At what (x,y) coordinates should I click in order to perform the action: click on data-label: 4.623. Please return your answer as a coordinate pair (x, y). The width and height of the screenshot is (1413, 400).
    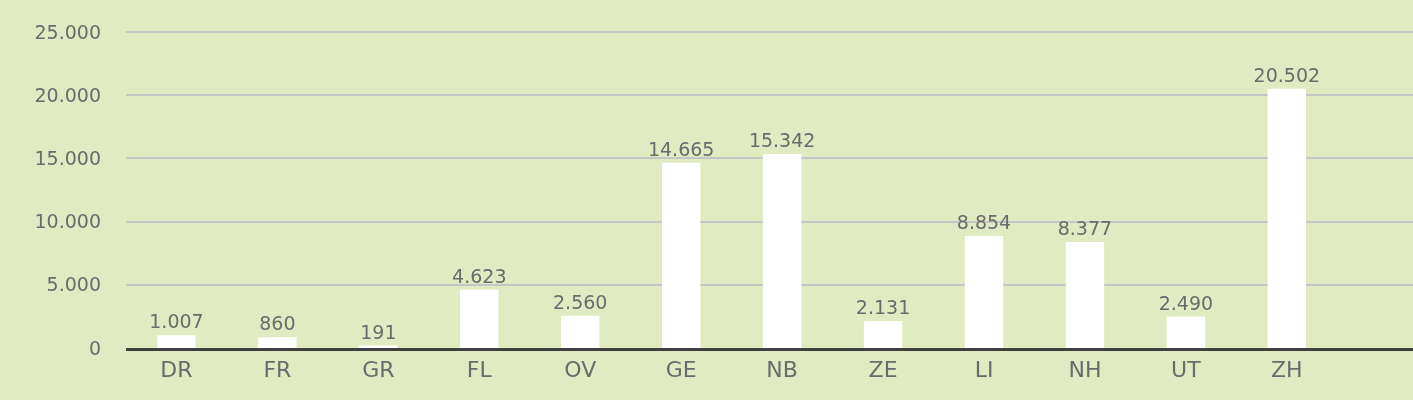
    Looking at the image, I should click on (479, 275).